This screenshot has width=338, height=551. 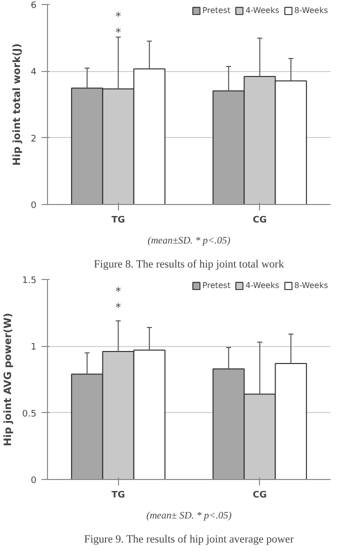 I want to click on text: Figure 9. The results of hip joint average power, so click(x=189, y=540).